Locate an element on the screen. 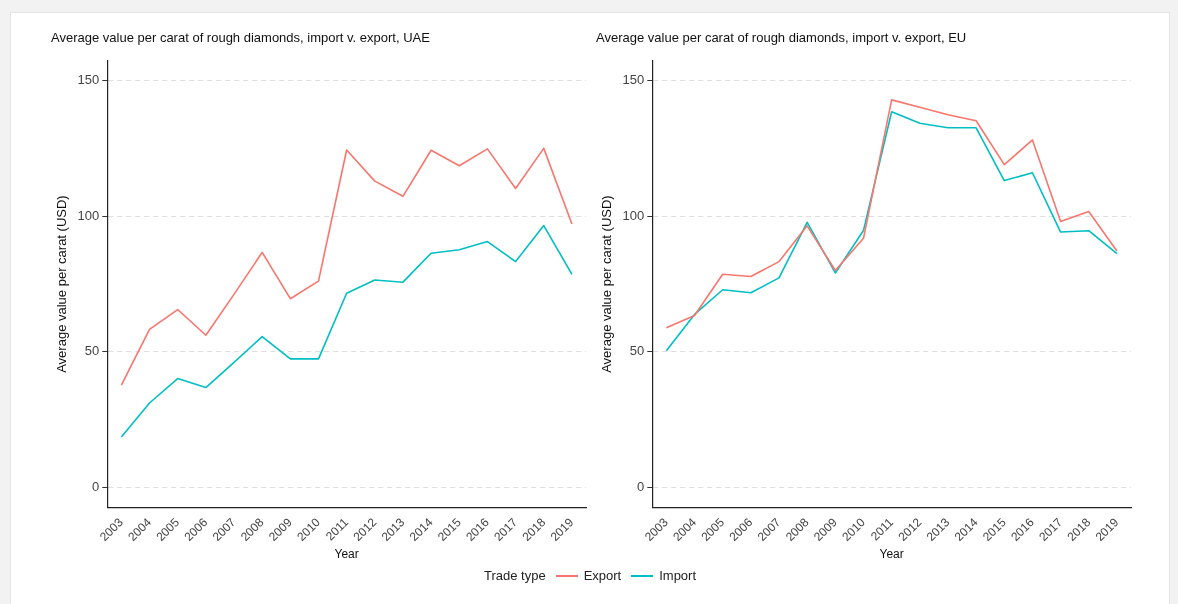 Image resolution: width=1178 pixels, height=604 pixels. legend-label: Import is located at coordinates (678, 575).